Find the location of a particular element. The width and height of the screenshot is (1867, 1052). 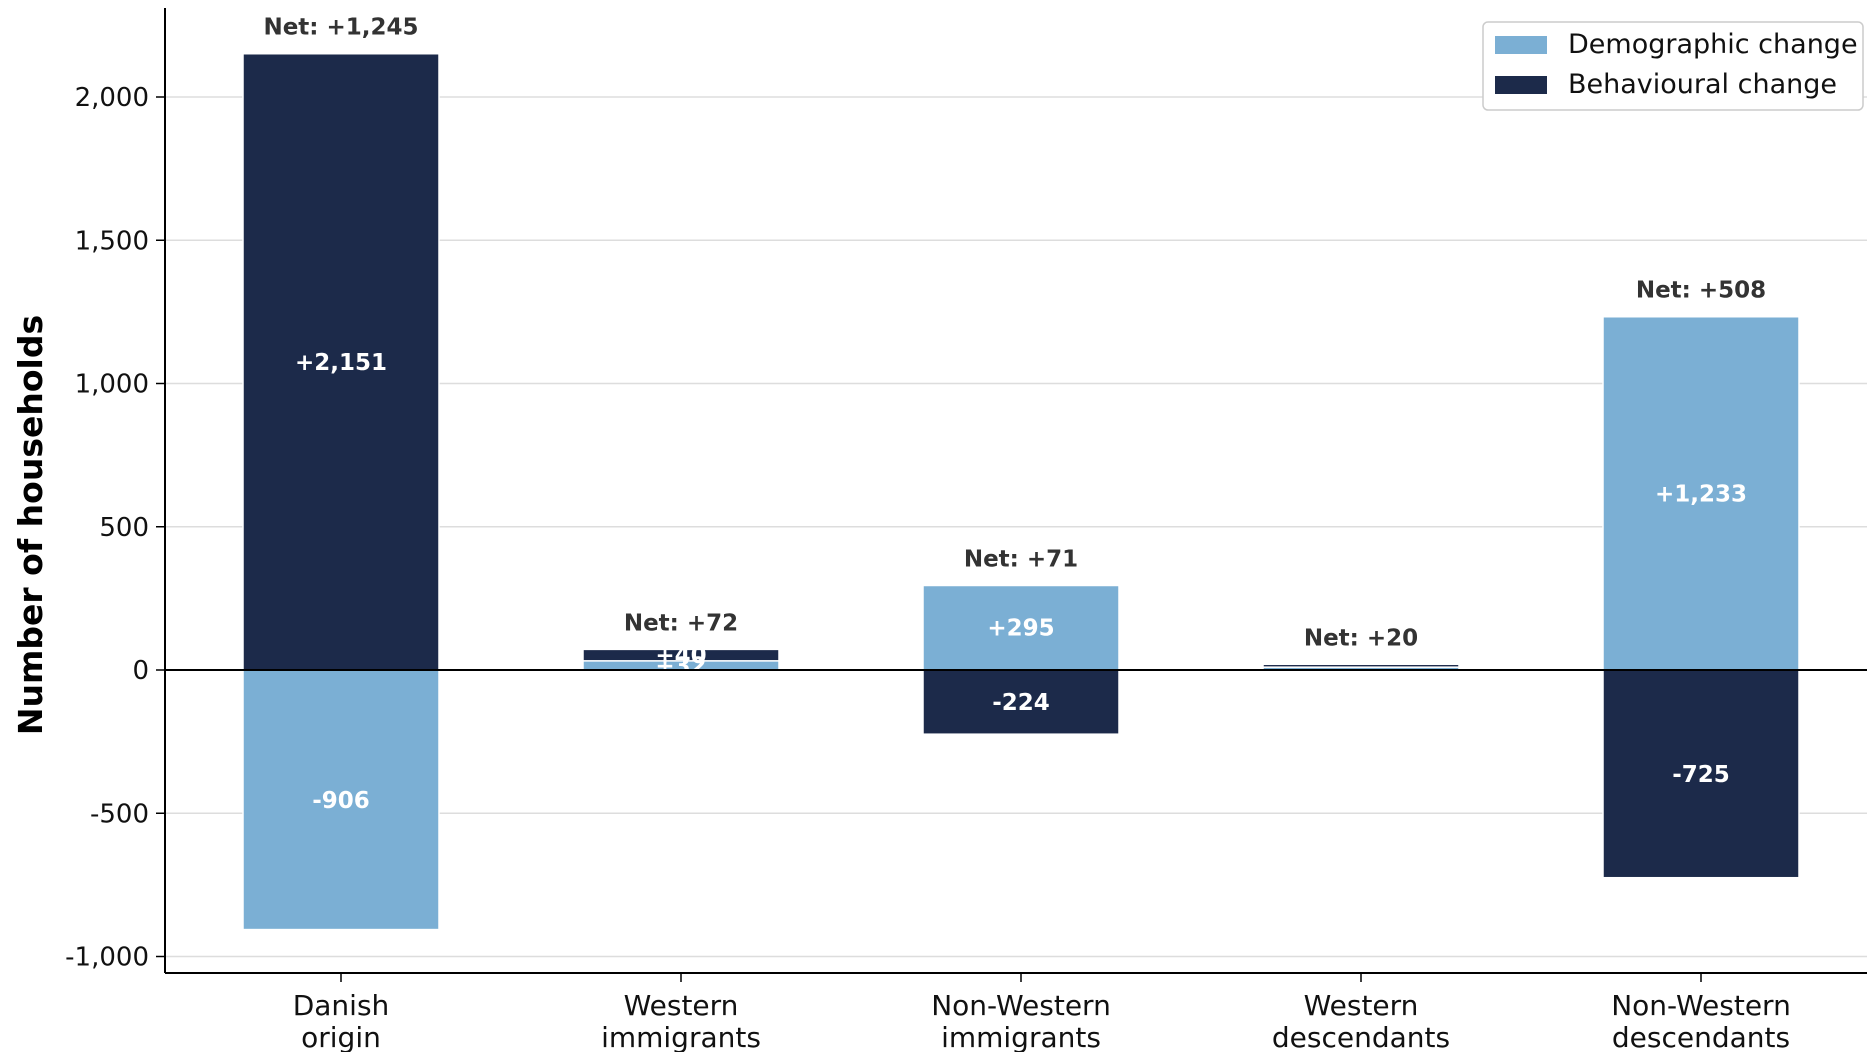

legend: Demographic change Behavioural change is located at coordinates (1673, 66).